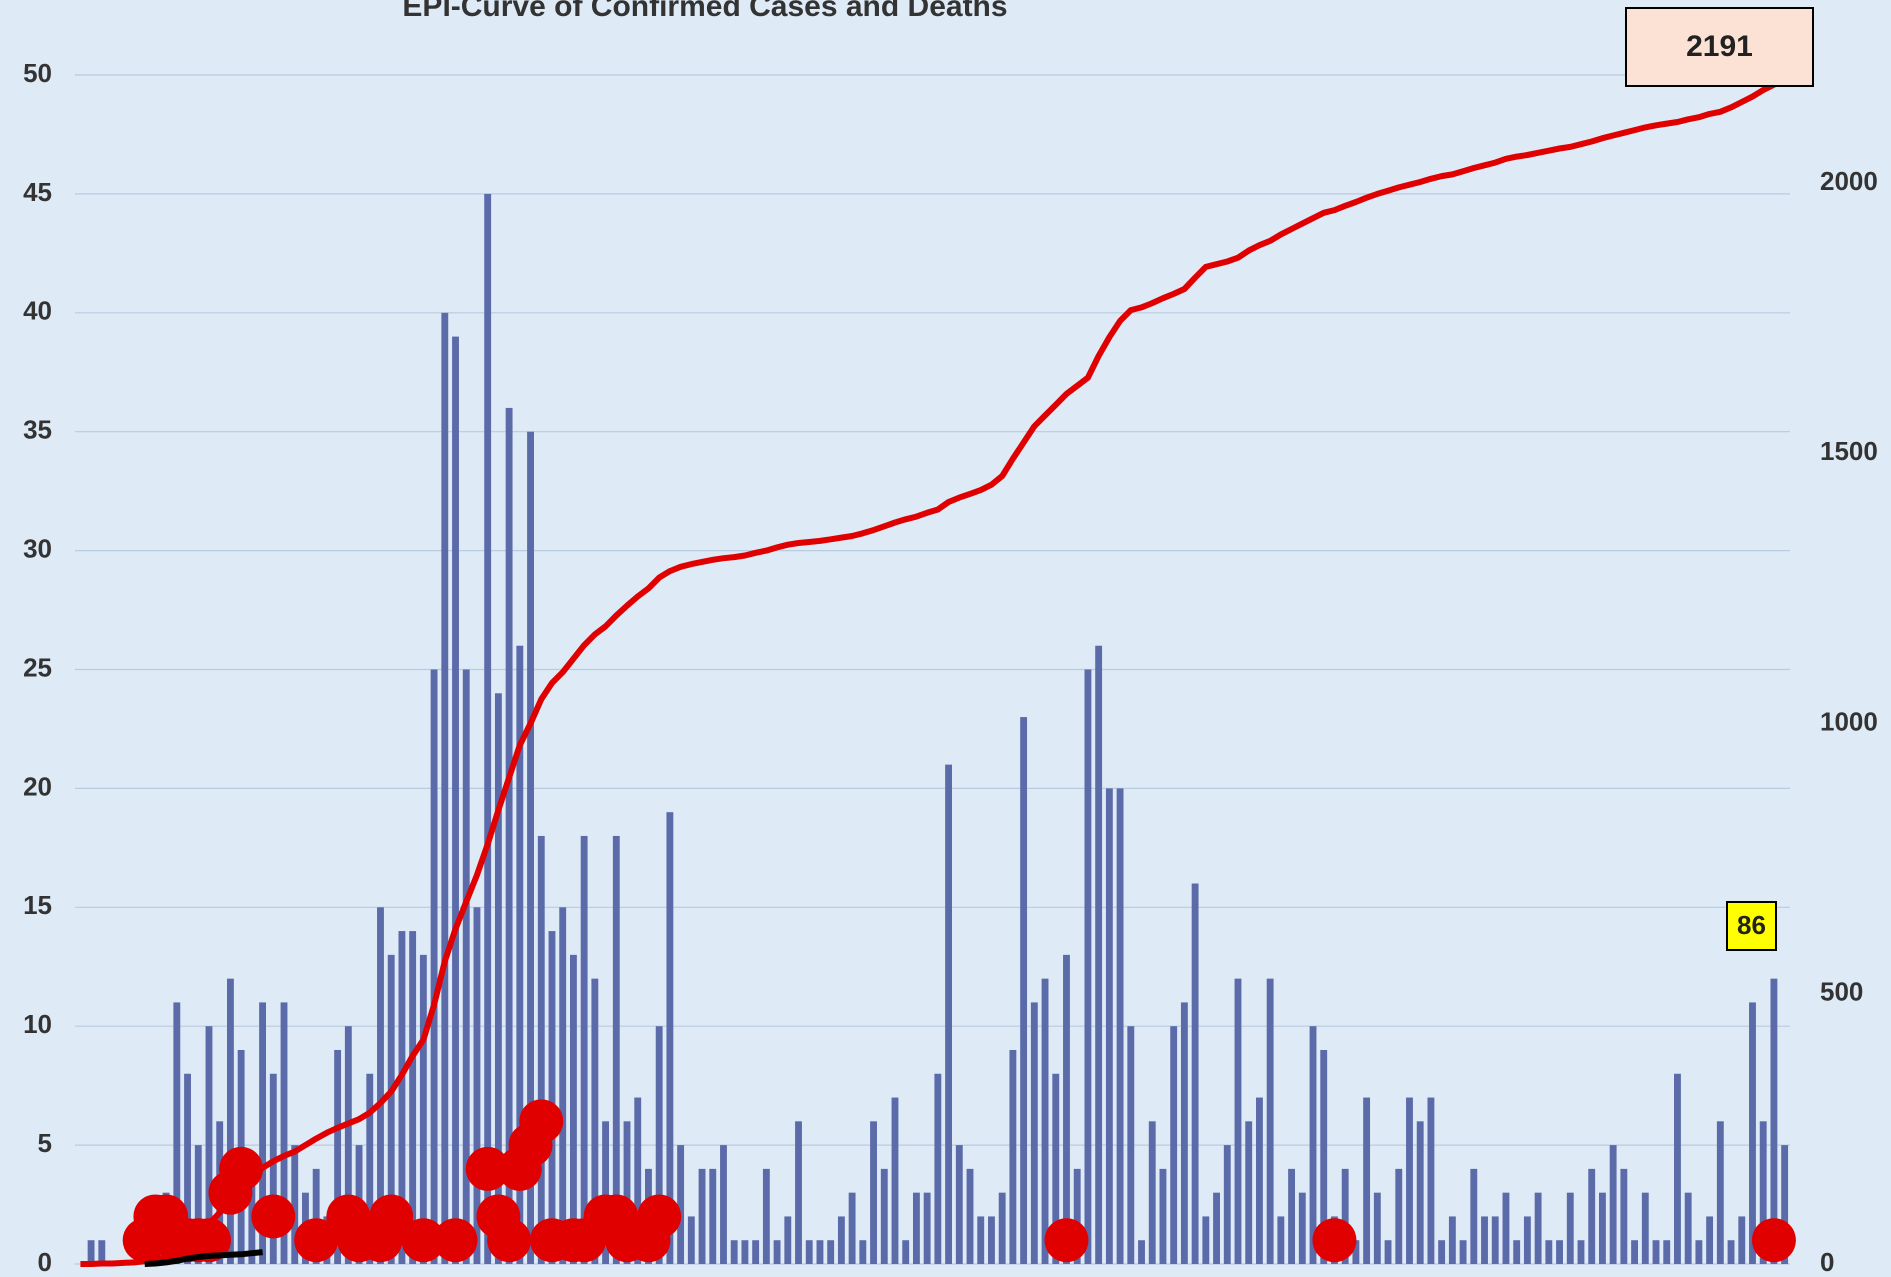  I want to click on y-tick-label: 35, so click(37, 430).